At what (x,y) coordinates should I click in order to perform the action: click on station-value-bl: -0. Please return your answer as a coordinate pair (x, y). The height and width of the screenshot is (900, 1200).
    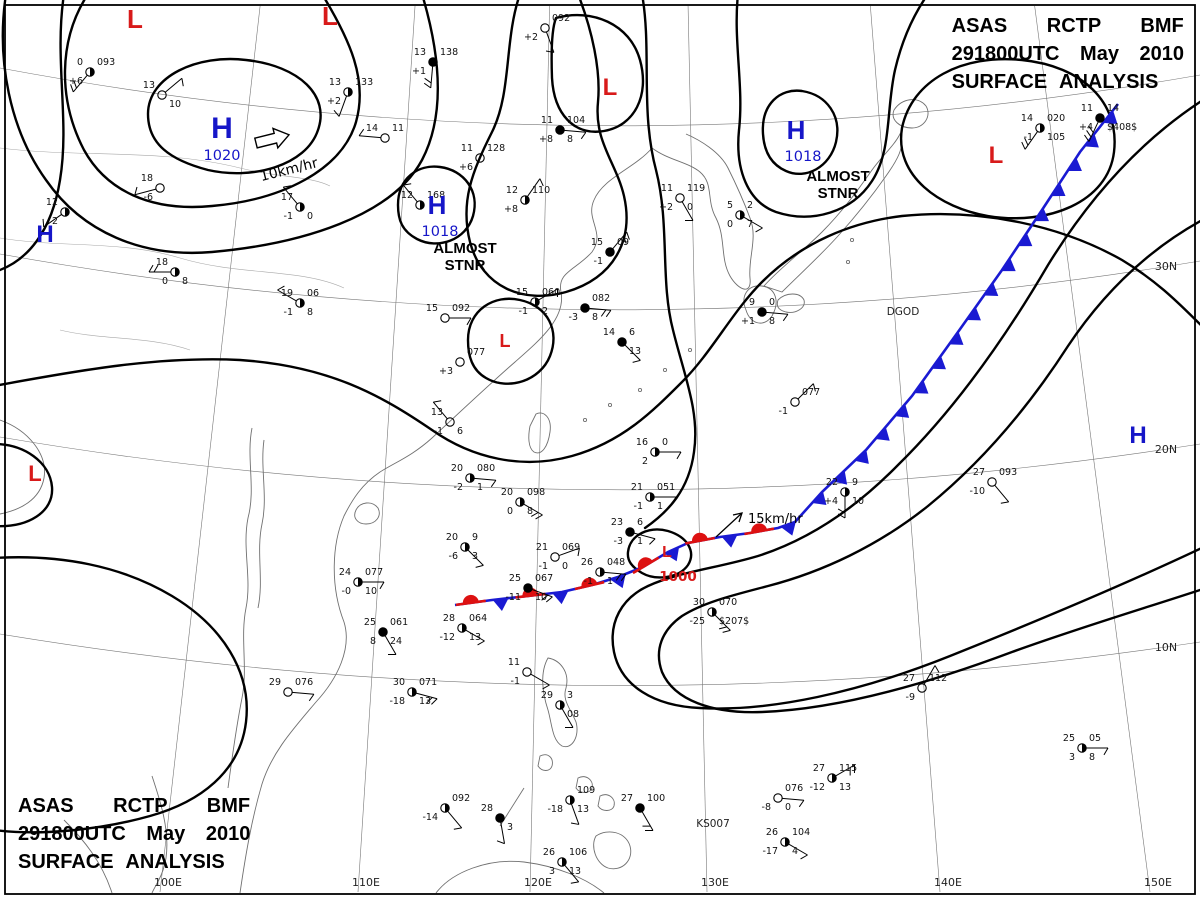
    Looking at the image, I should click on (346, 591).